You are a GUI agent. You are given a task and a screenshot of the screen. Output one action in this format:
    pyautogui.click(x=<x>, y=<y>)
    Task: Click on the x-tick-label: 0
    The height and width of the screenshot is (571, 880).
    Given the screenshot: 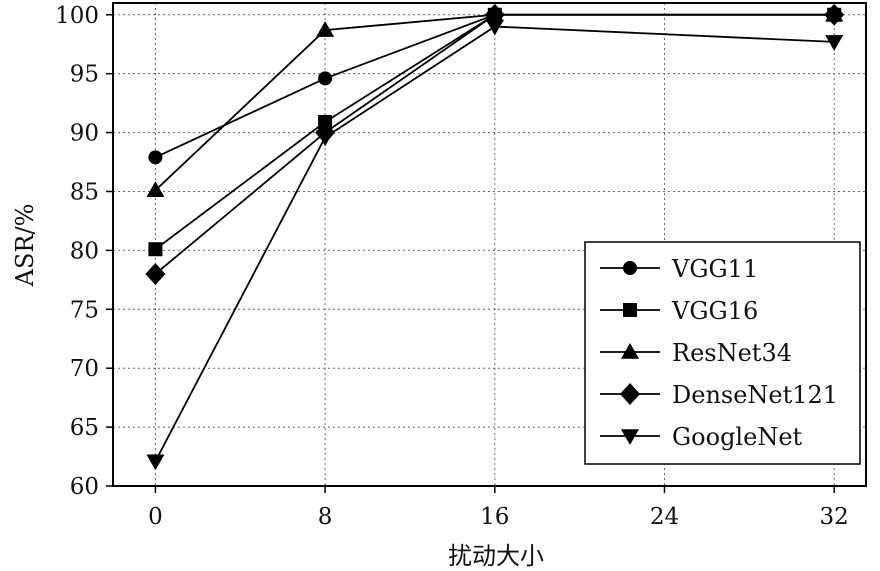 What is the action you would take?
    pyautogui.click(x=155, y=517)
    